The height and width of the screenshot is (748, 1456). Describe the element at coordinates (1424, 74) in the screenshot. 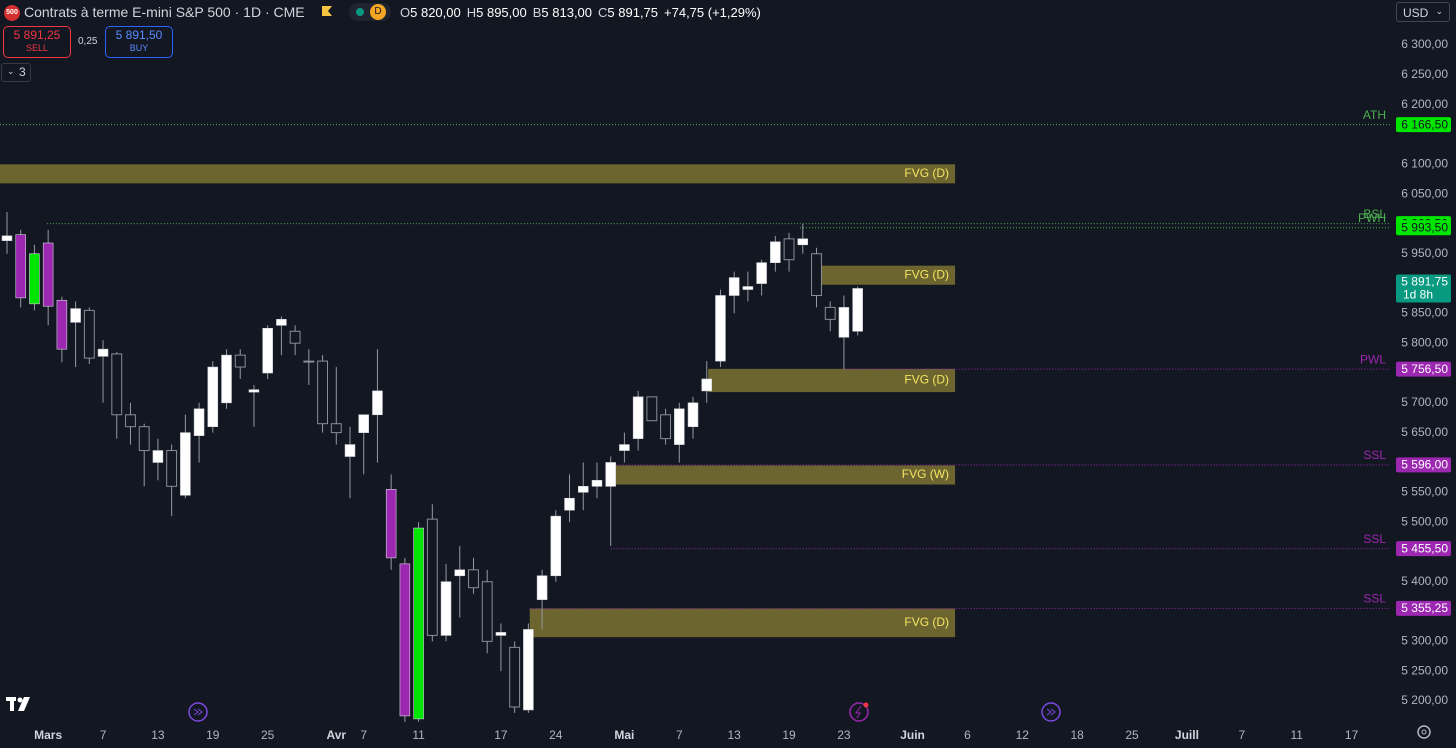

I see `y-tick-label: 6 250,00` at that location.